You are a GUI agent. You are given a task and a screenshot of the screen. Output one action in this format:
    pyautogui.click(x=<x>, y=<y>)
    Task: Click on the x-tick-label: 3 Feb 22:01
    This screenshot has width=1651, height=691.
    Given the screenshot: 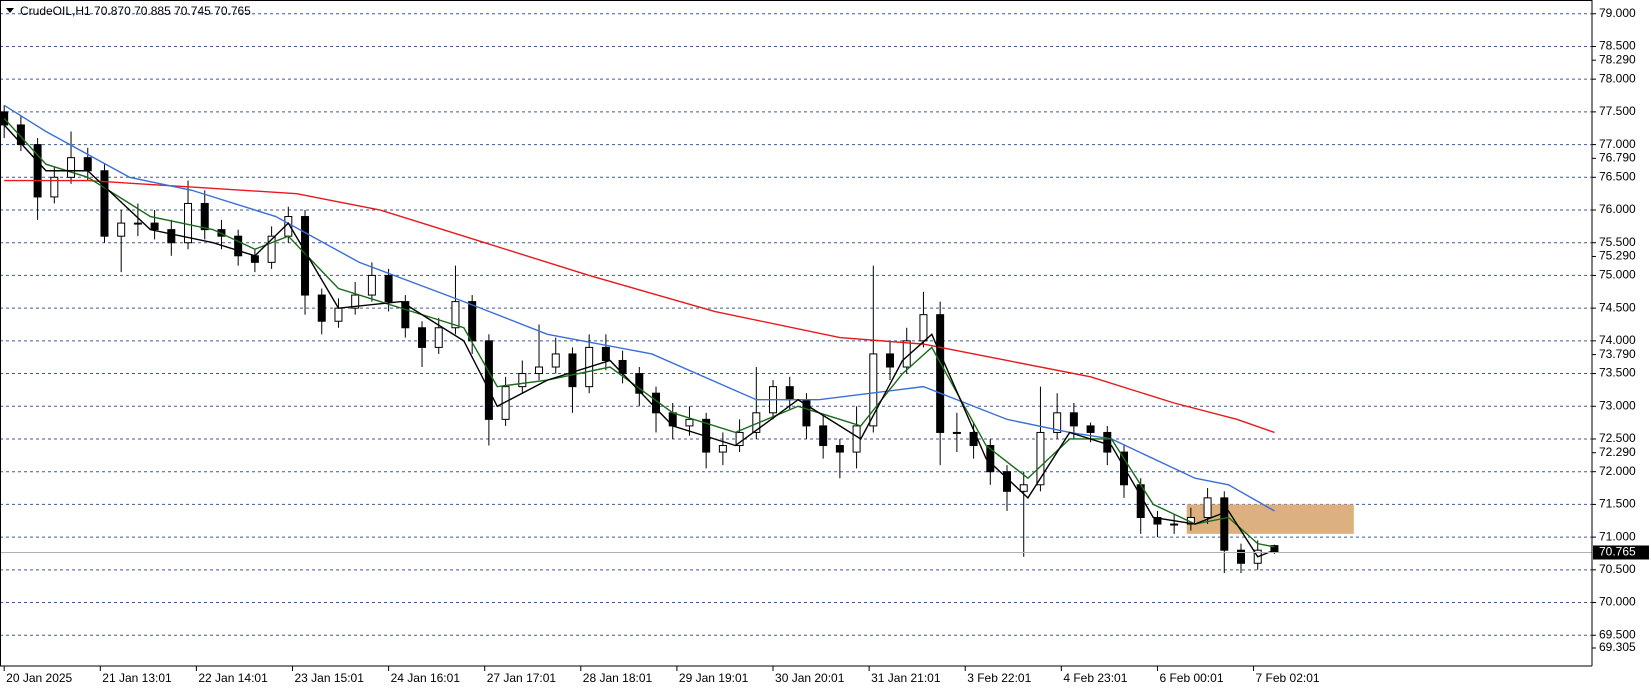 What is the action you would take?
    pyautogui.click(x=999, y=678)
    